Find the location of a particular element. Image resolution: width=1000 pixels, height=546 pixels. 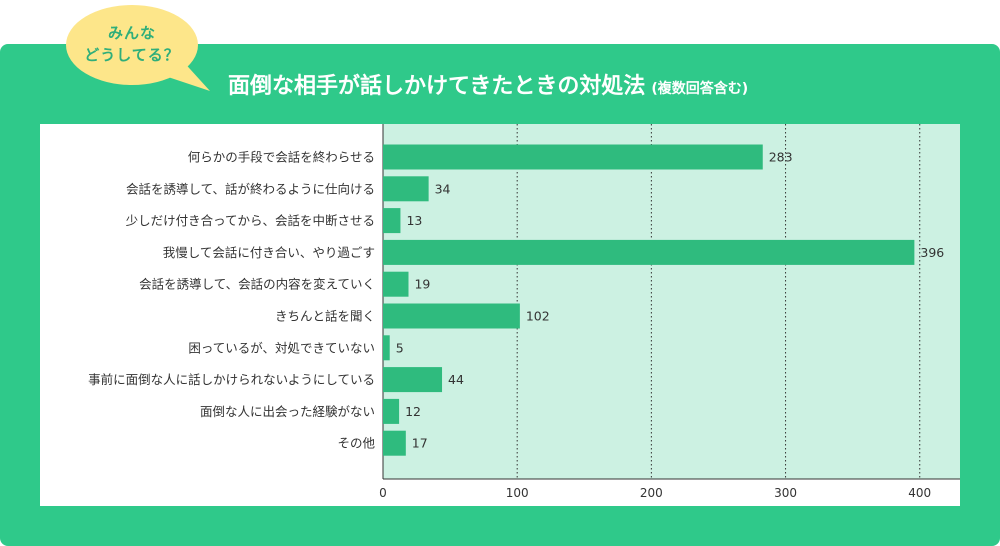

bubble-line-1: みんな is located at coordinates (131, 33).